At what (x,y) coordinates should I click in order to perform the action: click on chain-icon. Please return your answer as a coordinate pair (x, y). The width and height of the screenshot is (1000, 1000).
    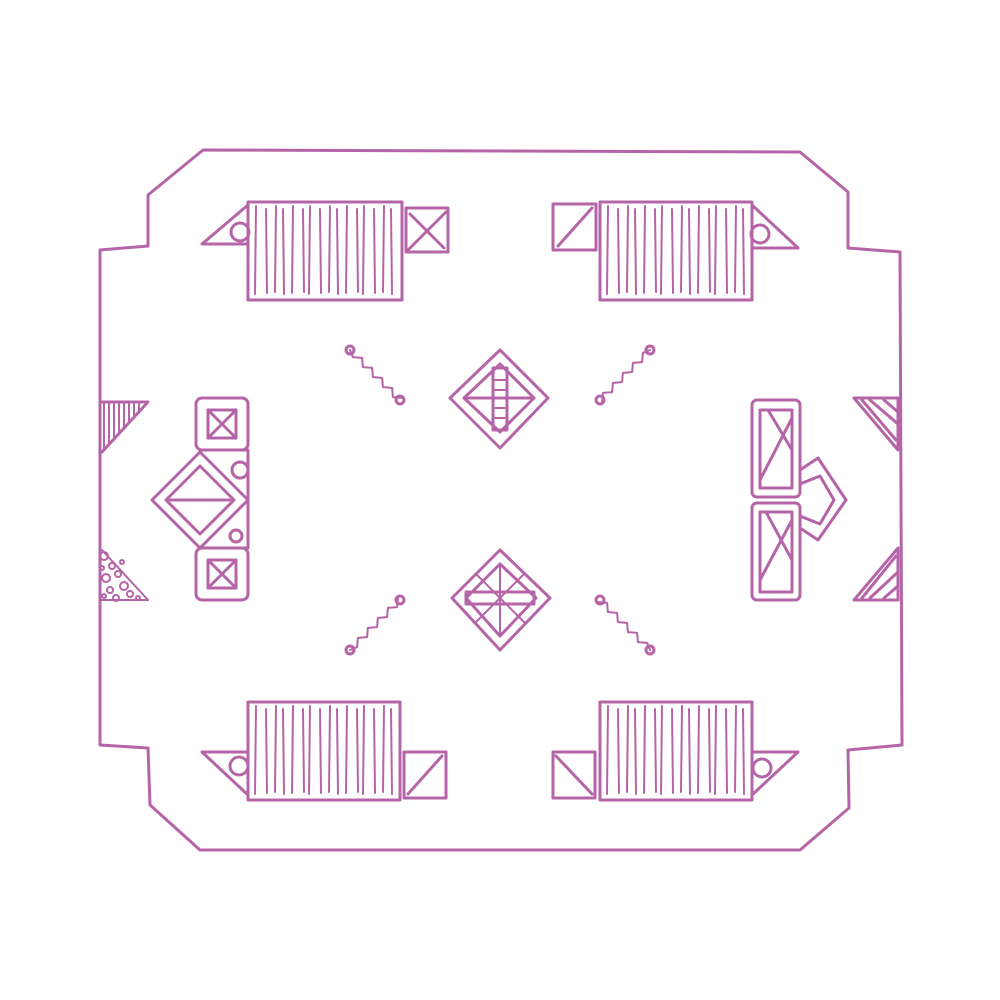
    Looking at the image, I should click on (500, 500).